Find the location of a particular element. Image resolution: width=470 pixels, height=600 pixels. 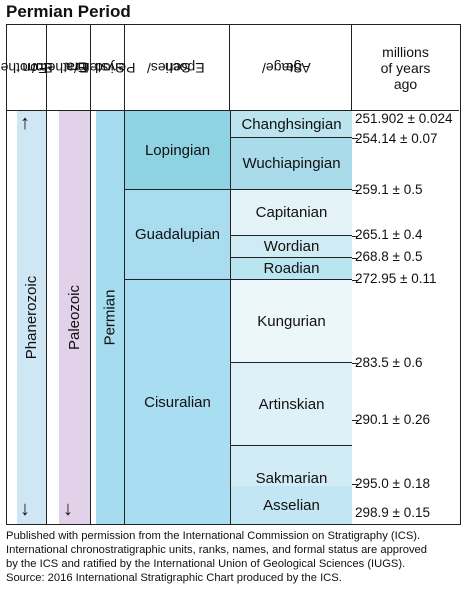

period-cell: Permian is located at coordinates (110, 317).